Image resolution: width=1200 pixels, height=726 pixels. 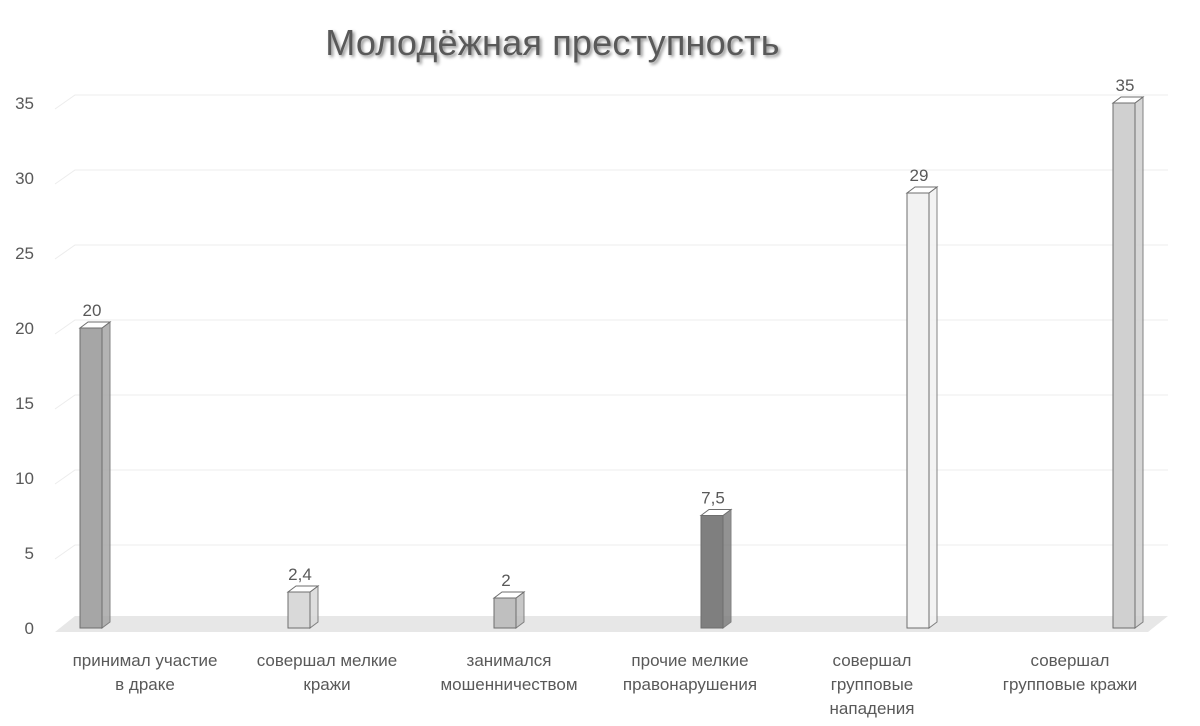 What do you see at coordinates (690, 672) in the screenshot?
I see `category-label: прочие мелкие правонарушения` at bounding box center [690, 672].